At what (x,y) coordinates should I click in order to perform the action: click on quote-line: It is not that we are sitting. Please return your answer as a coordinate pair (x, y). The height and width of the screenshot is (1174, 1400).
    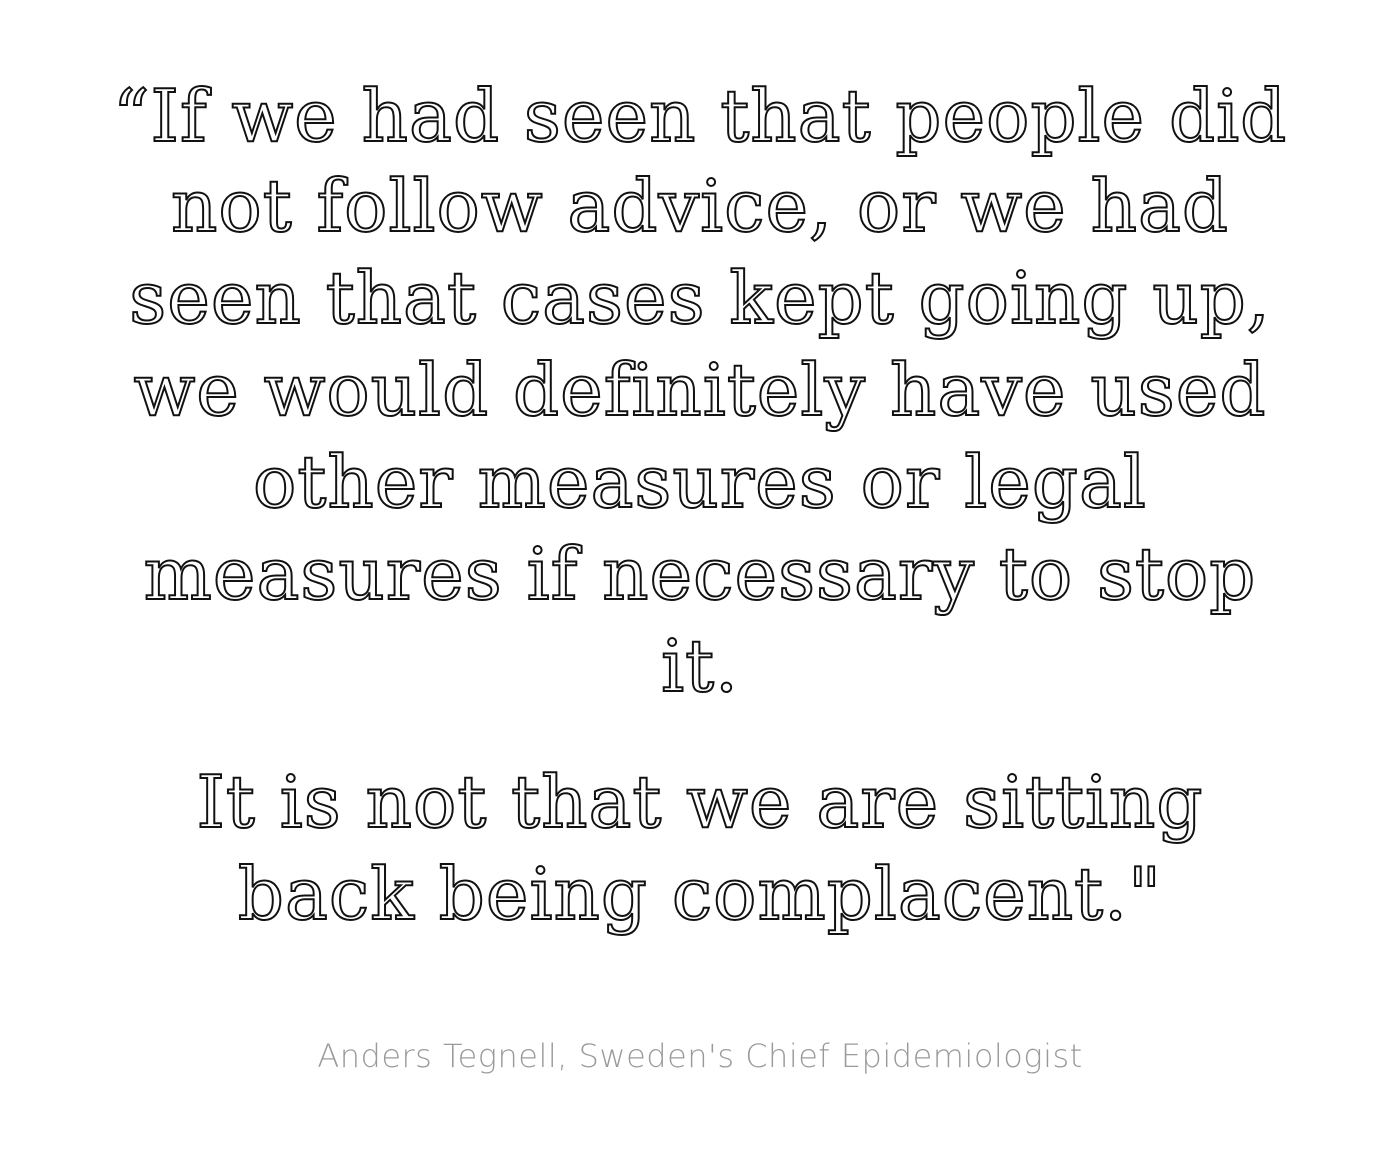
    Looking at the image, I should click on (699, 802).